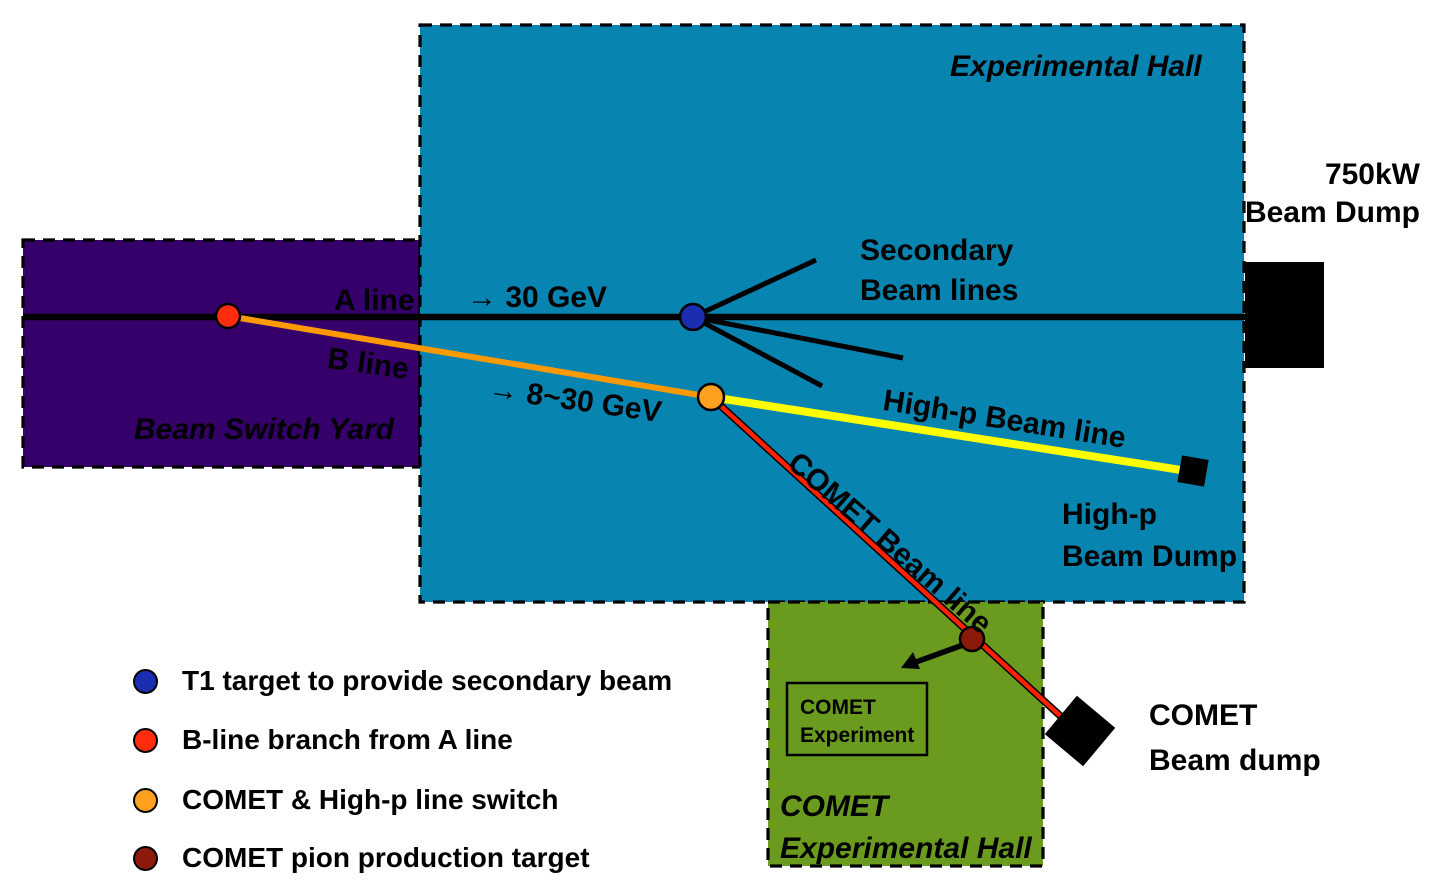 This screenshot has height=896, width=1448. Describe the element at coordinates (221, 353) in the screenshot. I see `beam-switch-yard-region` at that location.